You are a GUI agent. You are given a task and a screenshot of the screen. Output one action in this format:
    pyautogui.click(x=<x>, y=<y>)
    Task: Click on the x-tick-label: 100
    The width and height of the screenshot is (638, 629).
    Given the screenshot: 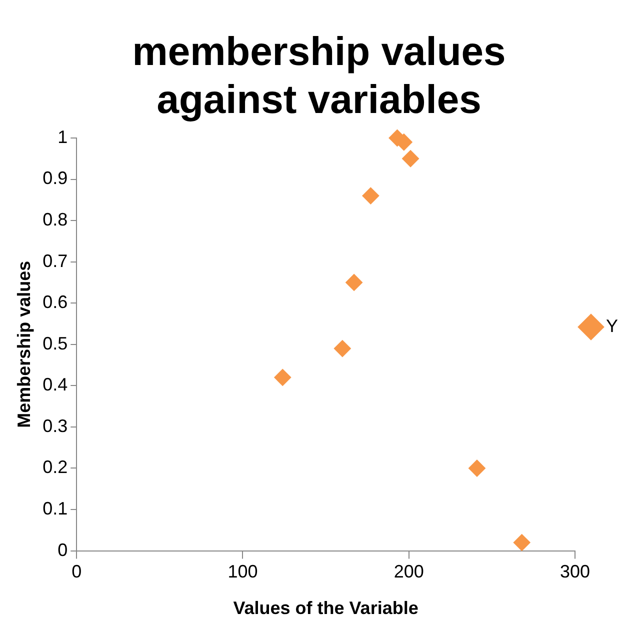 What is the action you would take?
    pyautogui.click(x=243, y=572)
    